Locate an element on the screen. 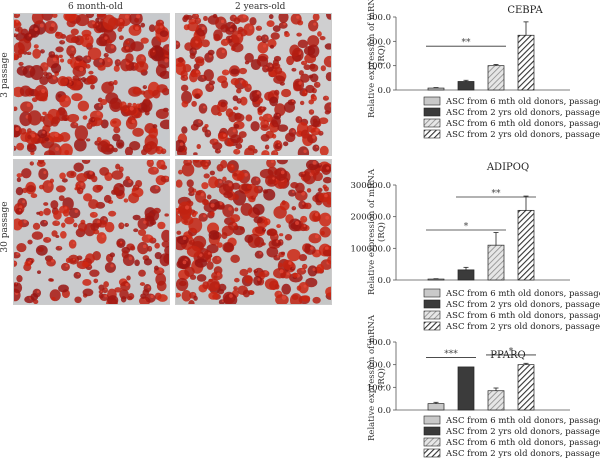 The width and height of the screenshot is (600, 469). column-label-2-years: 2 years-old is located at coordinates (260, 7).